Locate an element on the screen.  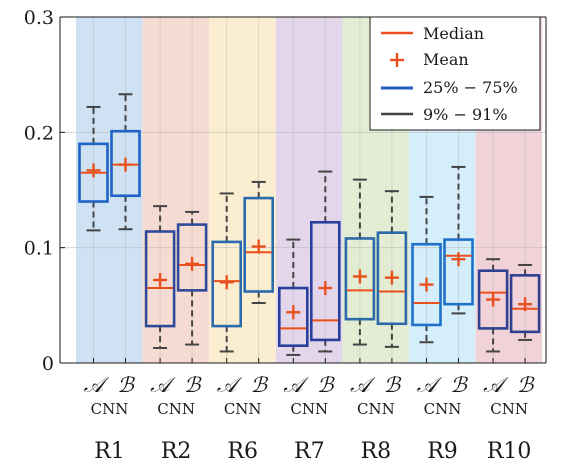
box-r1-a is located at coordinates (93, 168).